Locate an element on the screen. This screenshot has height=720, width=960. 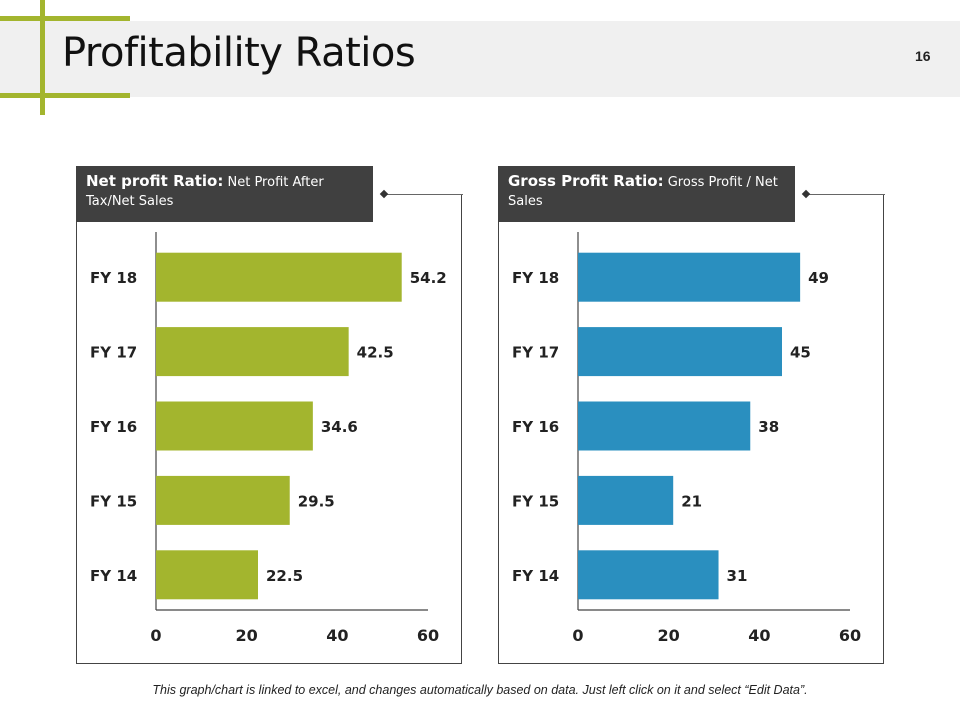
data-label: 29.5 is located at coordinates (316, 501).